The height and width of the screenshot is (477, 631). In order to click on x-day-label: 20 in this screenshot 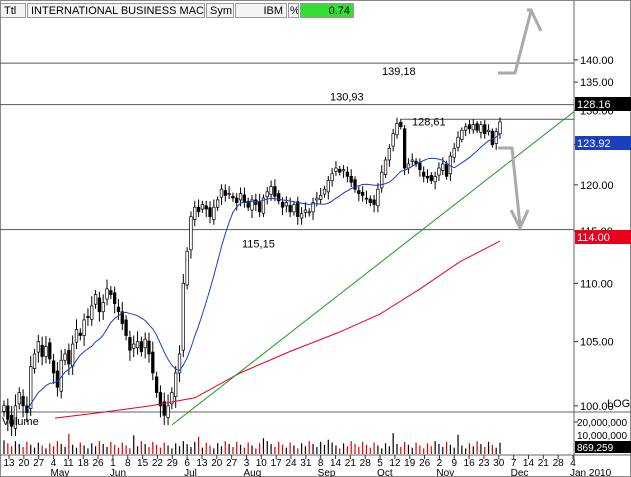, I will do `click(217, 463)`.